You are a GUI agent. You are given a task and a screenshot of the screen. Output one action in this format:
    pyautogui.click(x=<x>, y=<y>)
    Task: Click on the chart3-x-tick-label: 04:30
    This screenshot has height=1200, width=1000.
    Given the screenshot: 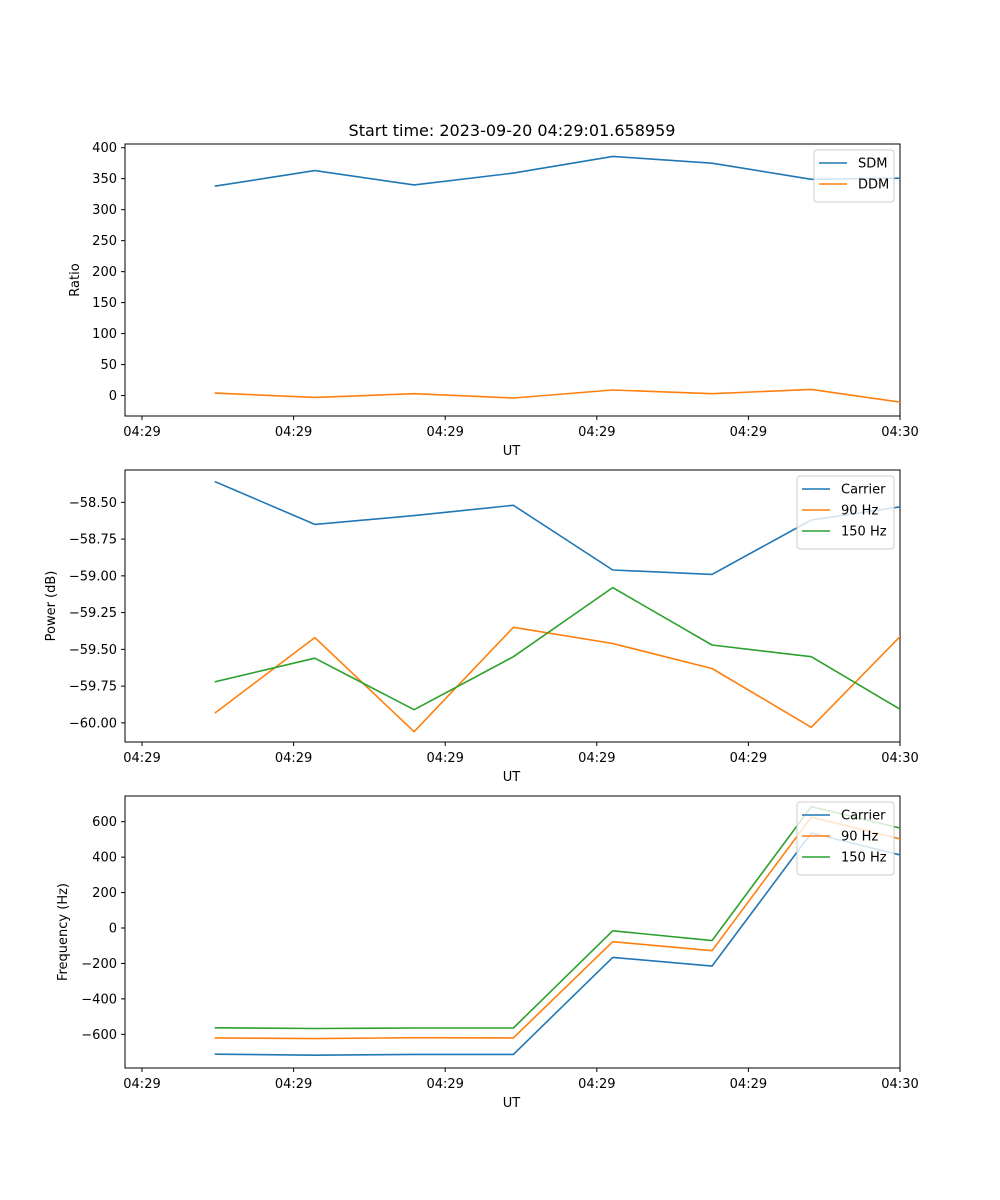 What is the action you would take?
    pyautogui.click(x=899, y=1084)
    